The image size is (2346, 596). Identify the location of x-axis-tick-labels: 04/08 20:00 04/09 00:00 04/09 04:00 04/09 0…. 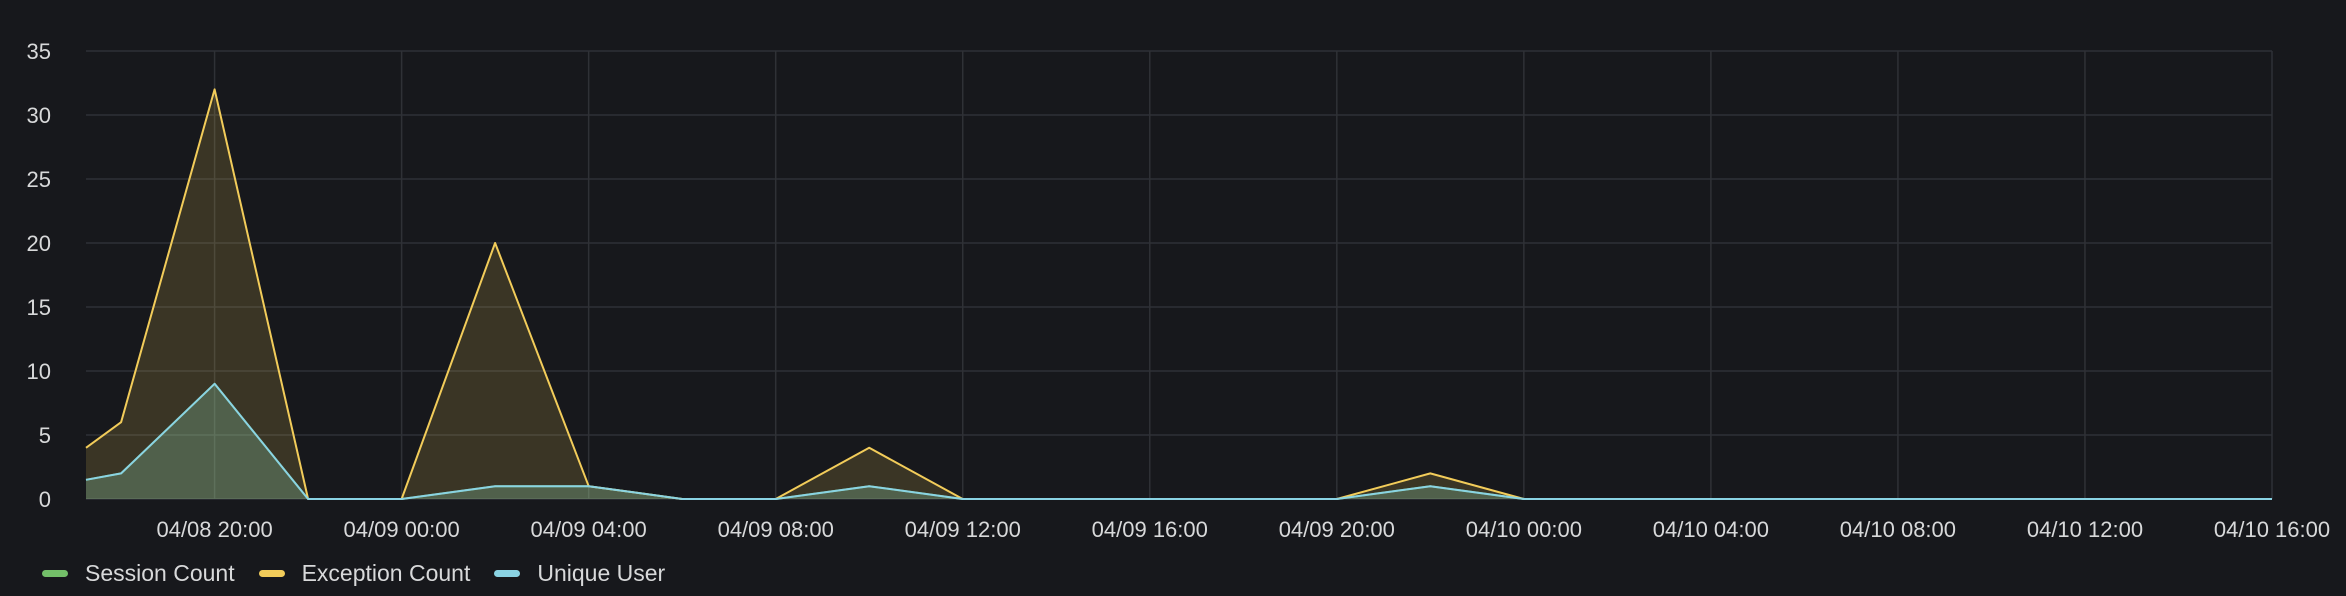
(1243, 529).